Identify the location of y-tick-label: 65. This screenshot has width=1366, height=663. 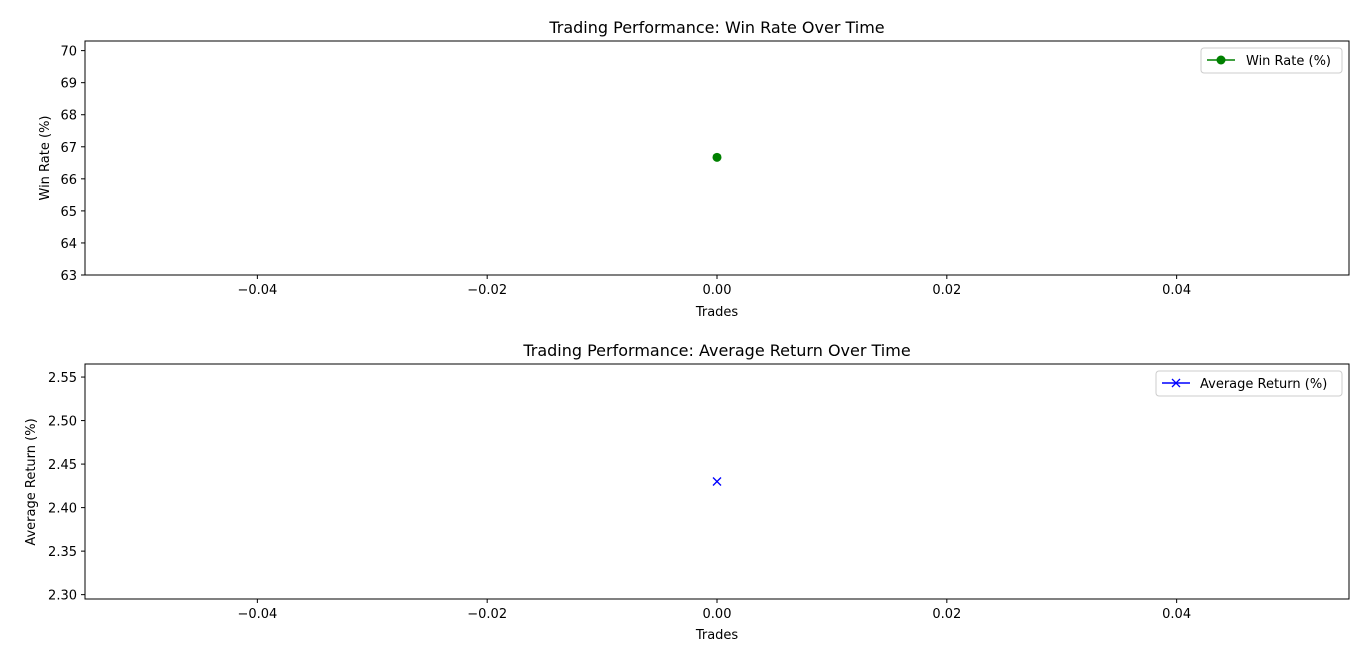
(68, 212).